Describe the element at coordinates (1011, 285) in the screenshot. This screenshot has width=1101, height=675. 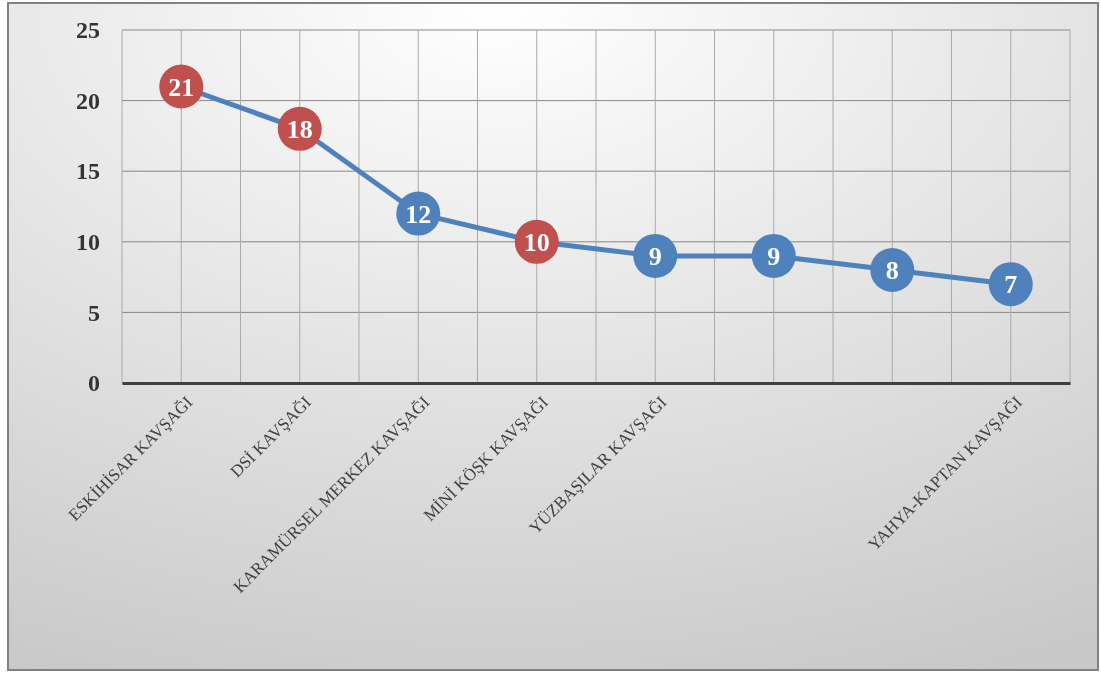
I see `data-label: 7` at that location.